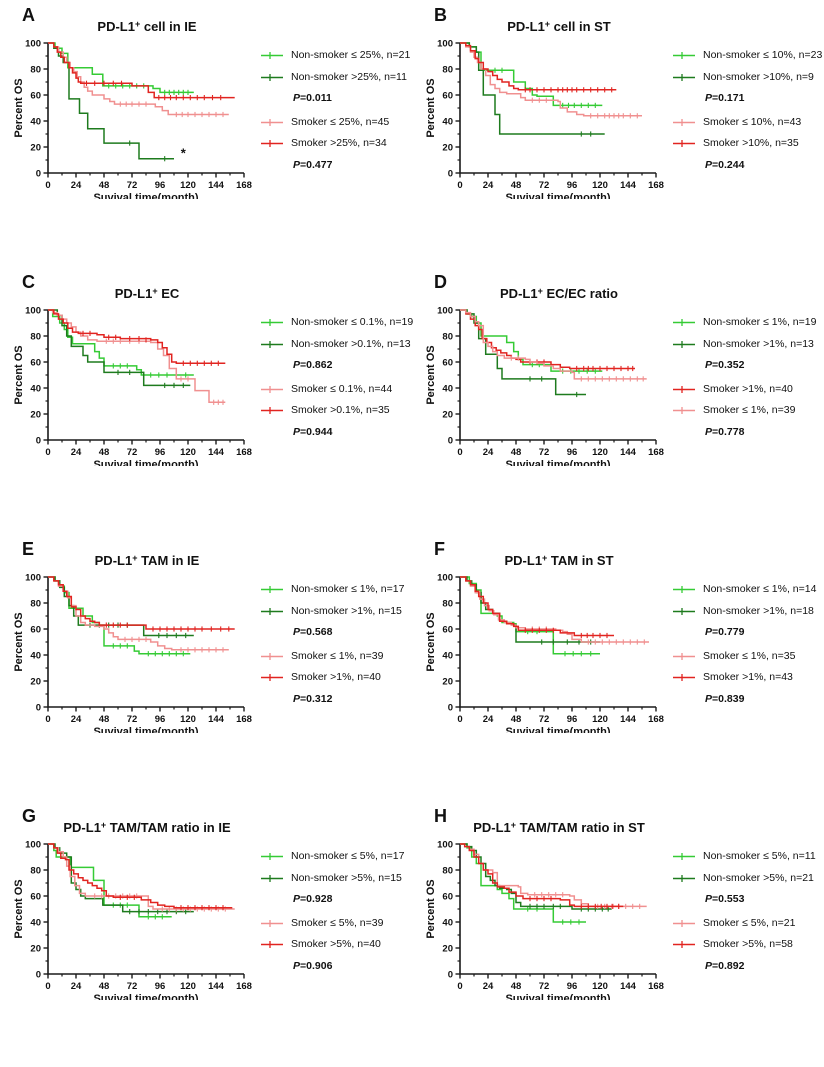 This screenshot has height=1067, width=824. What do you see at coordinates (728, 164) in the screenshot?
I see `p-number: =0.244` at bounding box center [728, 164].